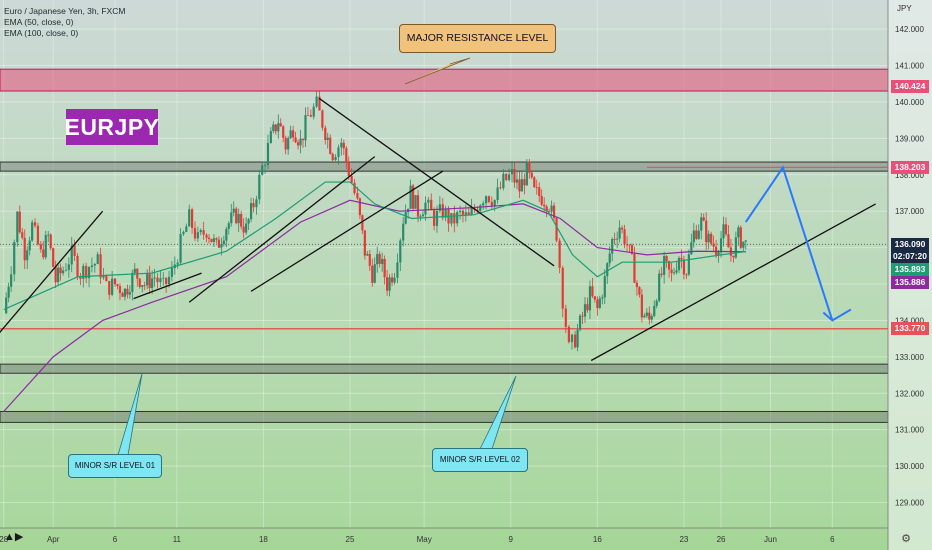 Image resolution: width=932 pixels, height=550 pixels. I want to click on time-axis-panel, so click(444, 539).